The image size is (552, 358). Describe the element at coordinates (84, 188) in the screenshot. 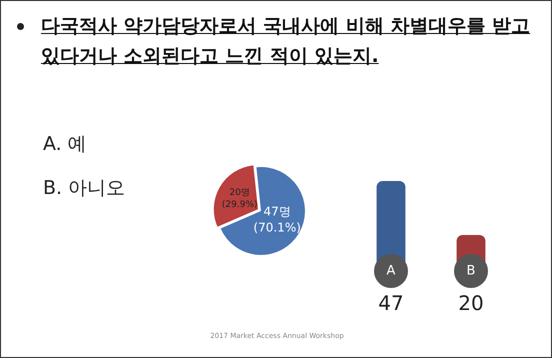

I see `text: B. 아니오` at that location.